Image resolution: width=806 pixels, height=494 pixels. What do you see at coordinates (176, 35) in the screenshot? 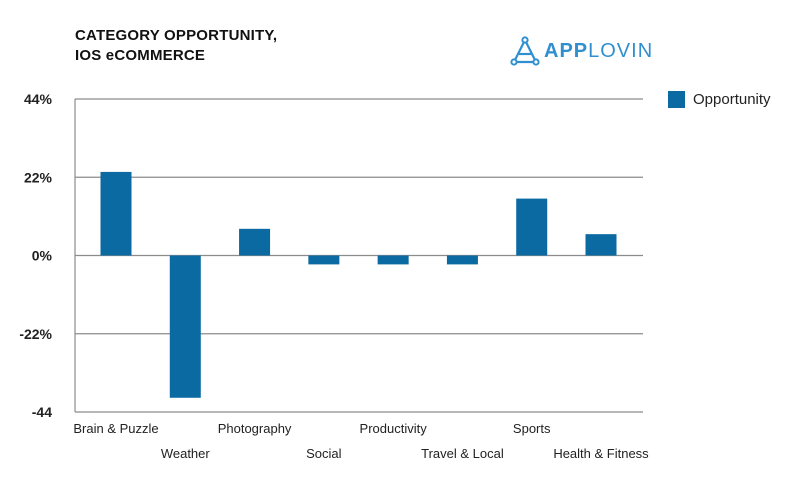
I see `chart-title-line-1: CATEGORY OPPORTUNITY,` at bounding box center [176, 35].